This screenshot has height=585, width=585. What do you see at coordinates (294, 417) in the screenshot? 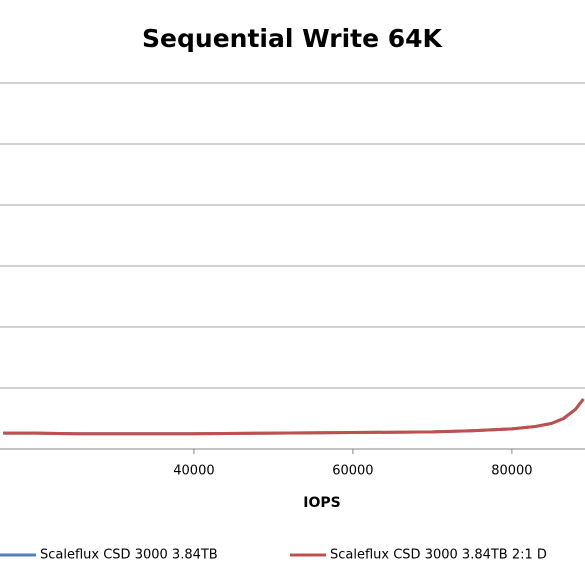
I see `series-line` at bounding box center [294, 417].